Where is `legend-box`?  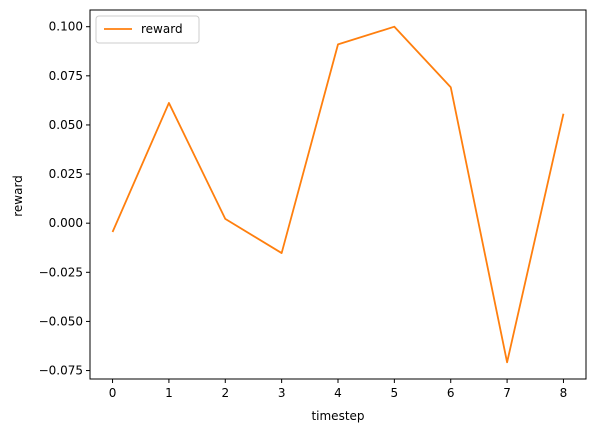 legend-box is located at coordinates (147, 29).